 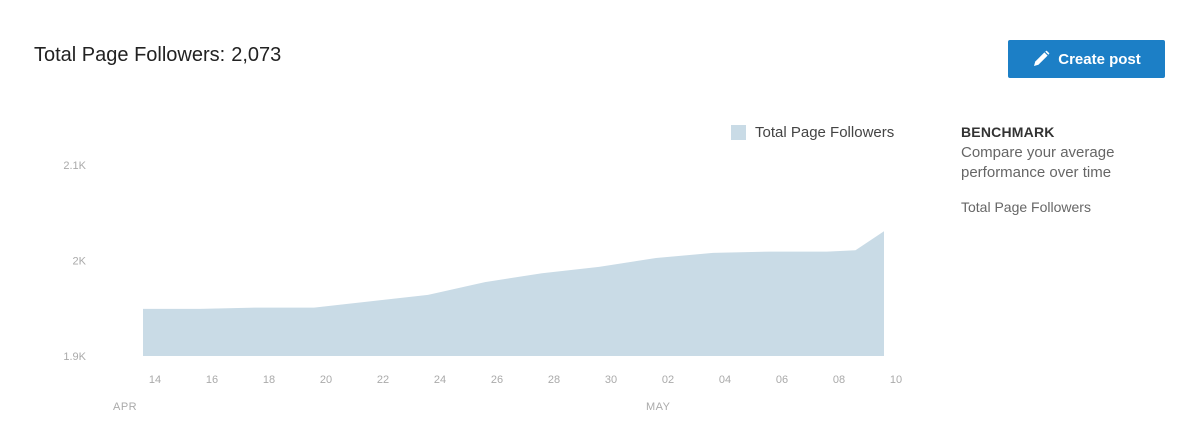 What do you see at coordinates (611, 380) in the screenshot?
I see `x-tick-label: 30` at bounding box center [611, 380].